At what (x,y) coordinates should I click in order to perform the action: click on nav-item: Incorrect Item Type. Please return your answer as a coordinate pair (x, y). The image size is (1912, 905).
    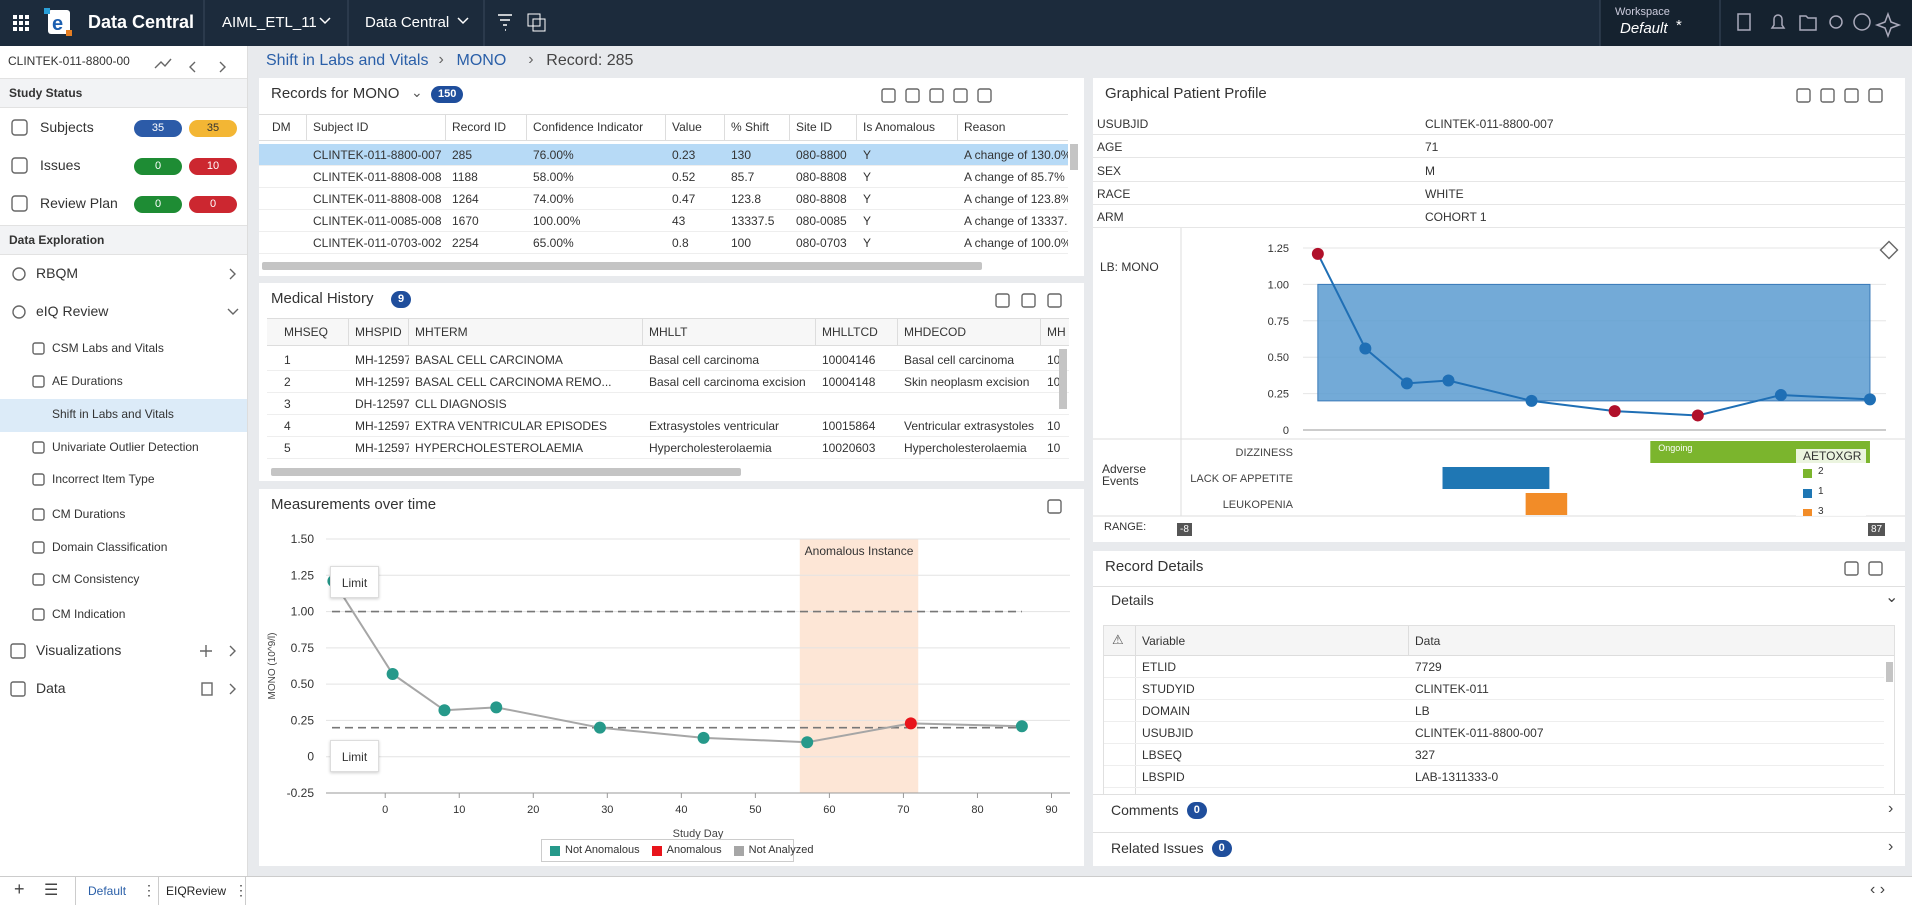
    Looking at the image, I should click on (103, 479).